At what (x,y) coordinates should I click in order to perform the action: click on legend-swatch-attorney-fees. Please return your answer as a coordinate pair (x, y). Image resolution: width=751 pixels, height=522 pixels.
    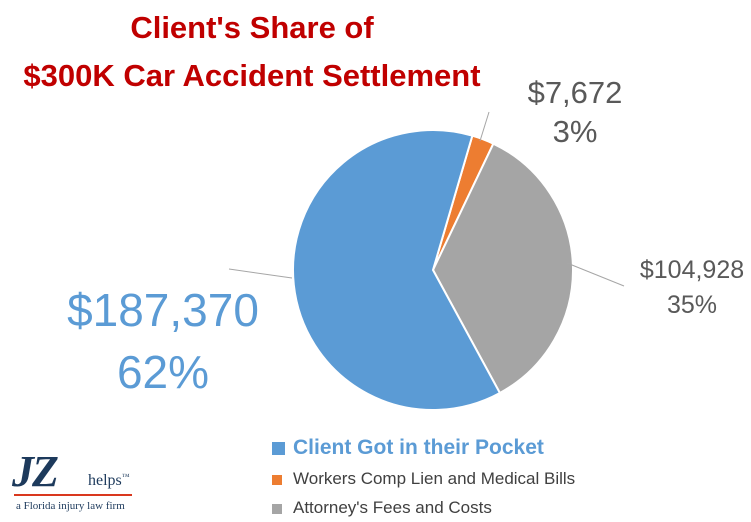
    Looking at the image, I should click on (277, 509).